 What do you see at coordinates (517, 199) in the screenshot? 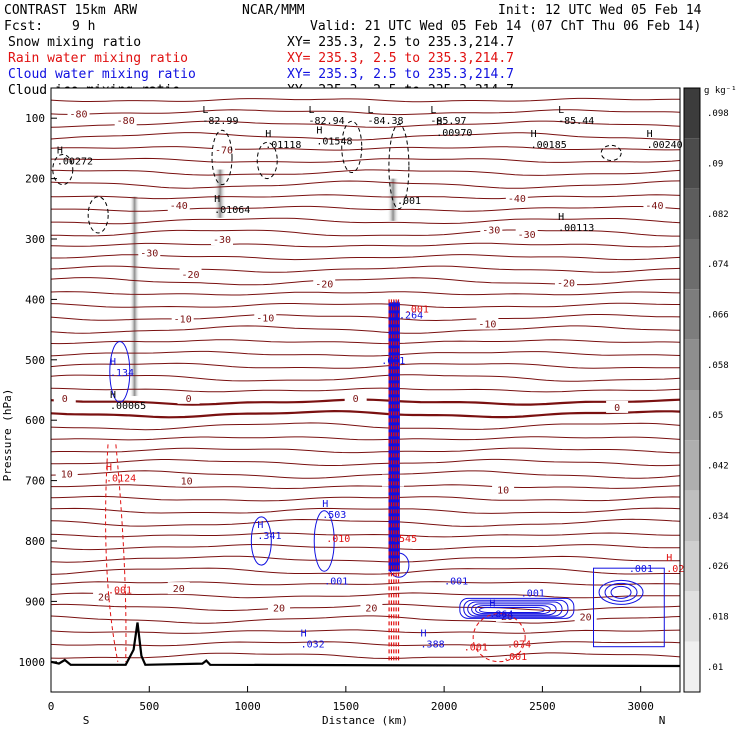
I see `temperature-label: -40` at bounding box center [517, 199].